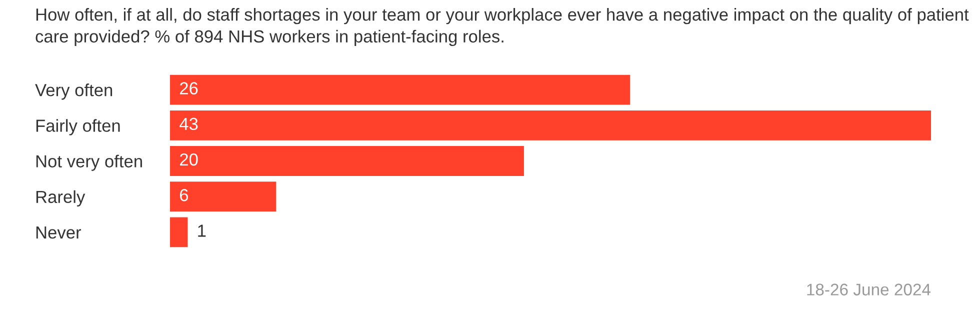  What do you see at coordinates (78, 127) in the screenshot?
I see `y-tick-label: Fairly often` at bounding box center [78, 127].